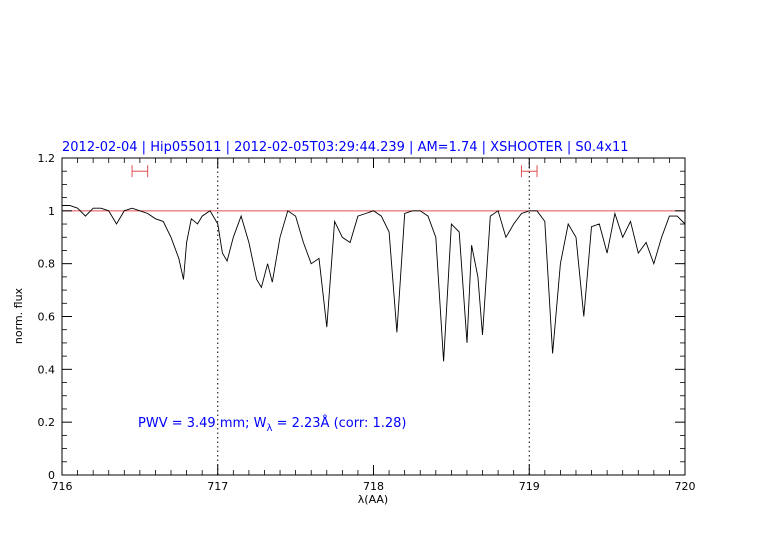 This screenshot has height=542, width=782. What do you see at coordinates (529, 486) in the screenshot?
I see `x-tick-label: 719` at bounding box center [529, 486].